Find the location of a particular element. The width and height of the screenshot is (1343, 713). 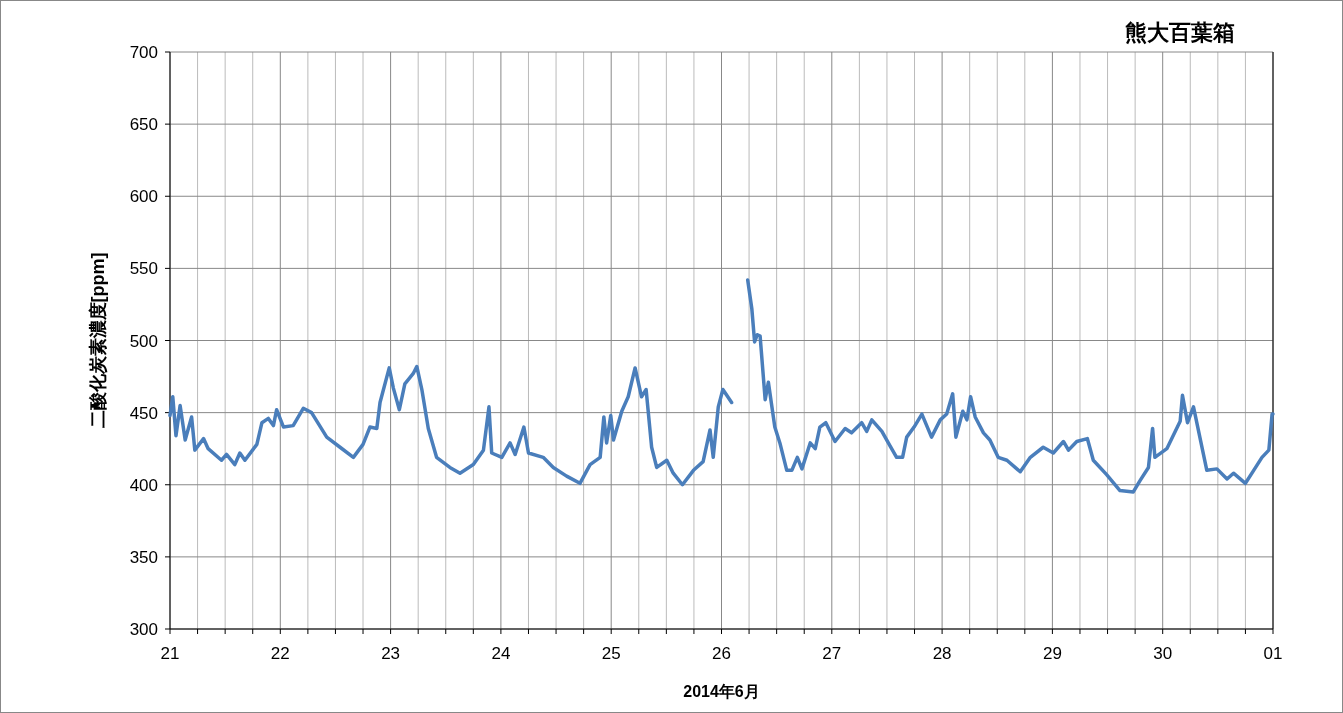

x-axis-title: 2014年6月 is located at coordinates (721, 691).